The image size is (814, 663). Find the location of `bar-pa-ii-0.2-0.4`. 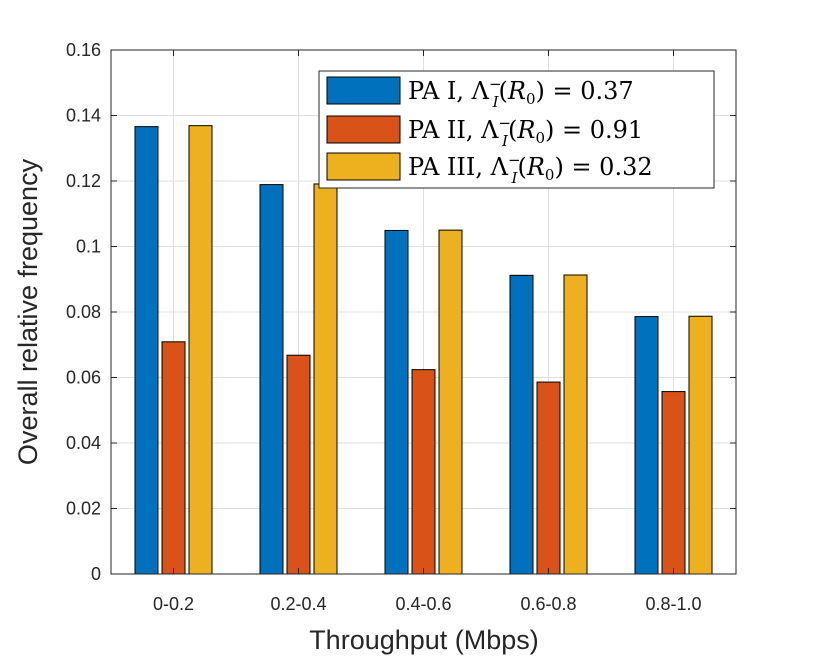

bar-pa-ii-0.2-0.4 is located at coordinates (298, 464).